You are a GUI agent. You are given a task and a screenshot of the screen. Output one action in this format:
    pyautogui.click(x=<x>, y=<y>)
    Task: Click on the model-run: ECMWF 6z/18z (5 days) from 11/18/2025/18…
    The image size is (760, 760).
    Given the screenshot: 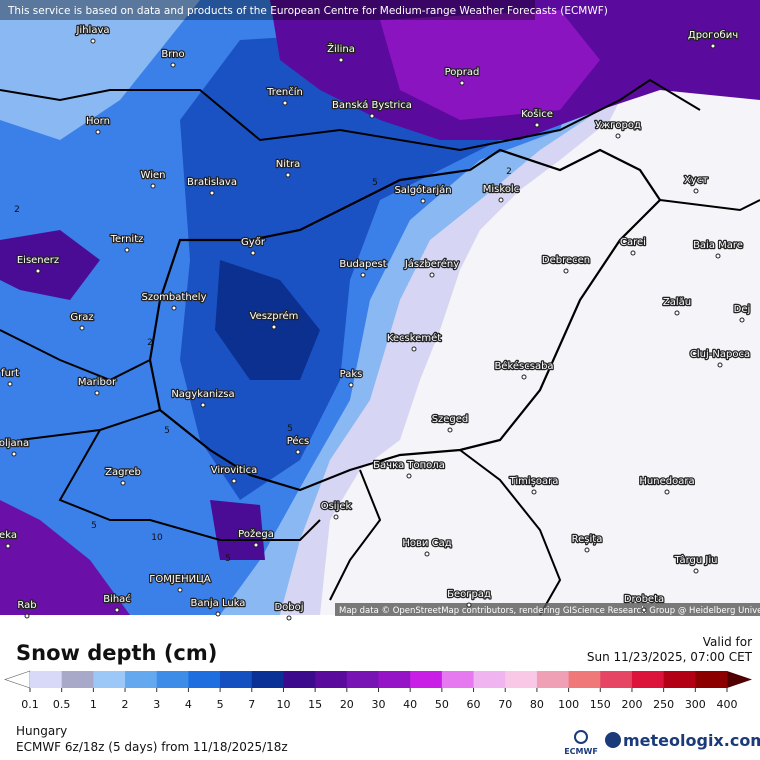 What is the action you would take?
    pyautogui.click(x=152, y=747)
    